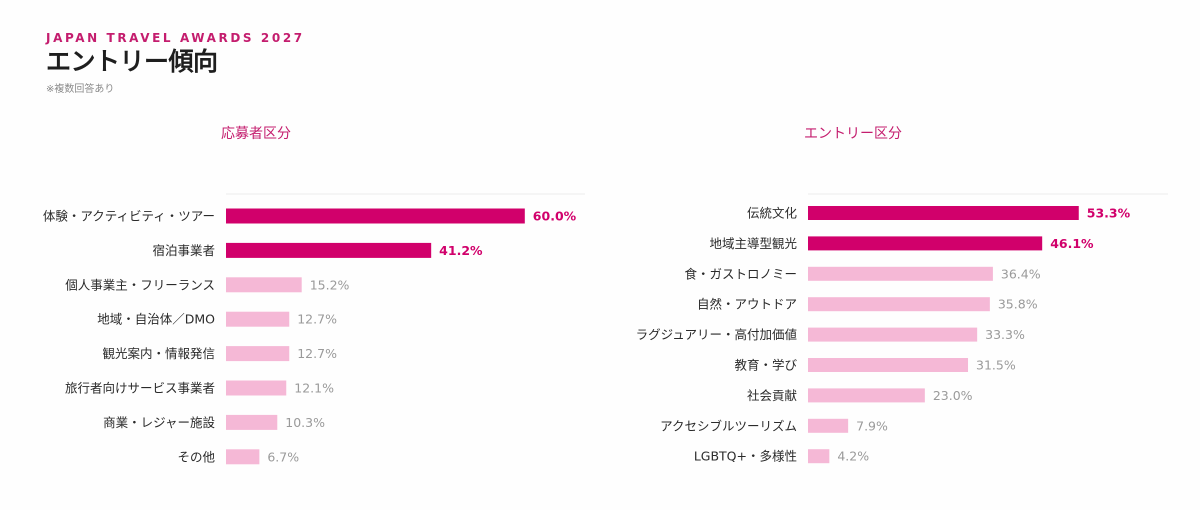 The width and height of the screenshot is (1200, 510). What do you see at coordinates (140, 388) in the screenshot?
I see `category-label: 旅行者向けサービス事業者` at bounding box center [140, 388].